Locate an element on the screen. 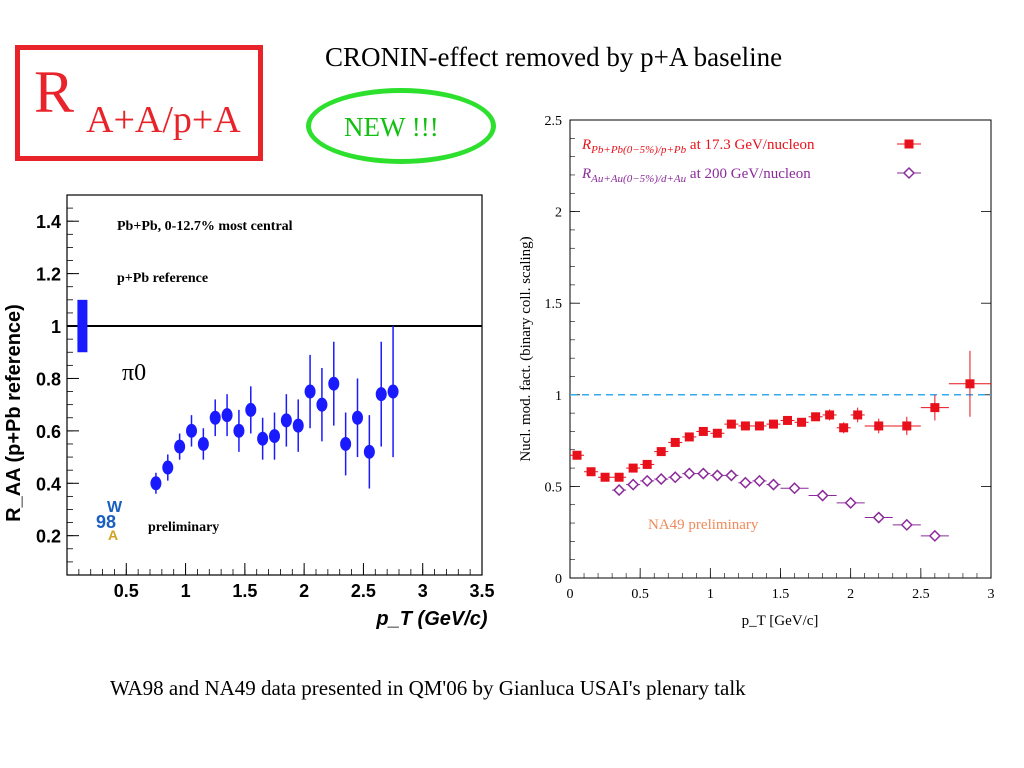 The height and width of the screenshot is (768, 1024). right-x-tick-label: 1 is located at coordinates (710, 594).